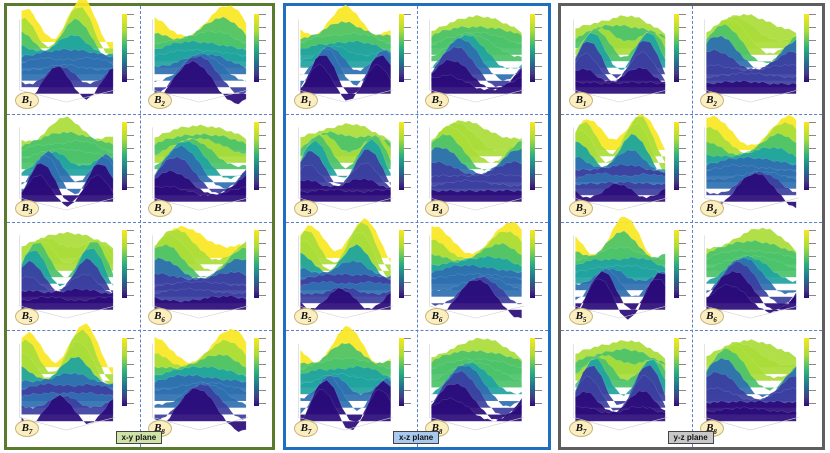 This screenshot has height=453, width=830. What do you see at coordinates (626, 386) in the screenshot?
I see `subplot-yz-b7: B7` at bounding box center [626, 386].